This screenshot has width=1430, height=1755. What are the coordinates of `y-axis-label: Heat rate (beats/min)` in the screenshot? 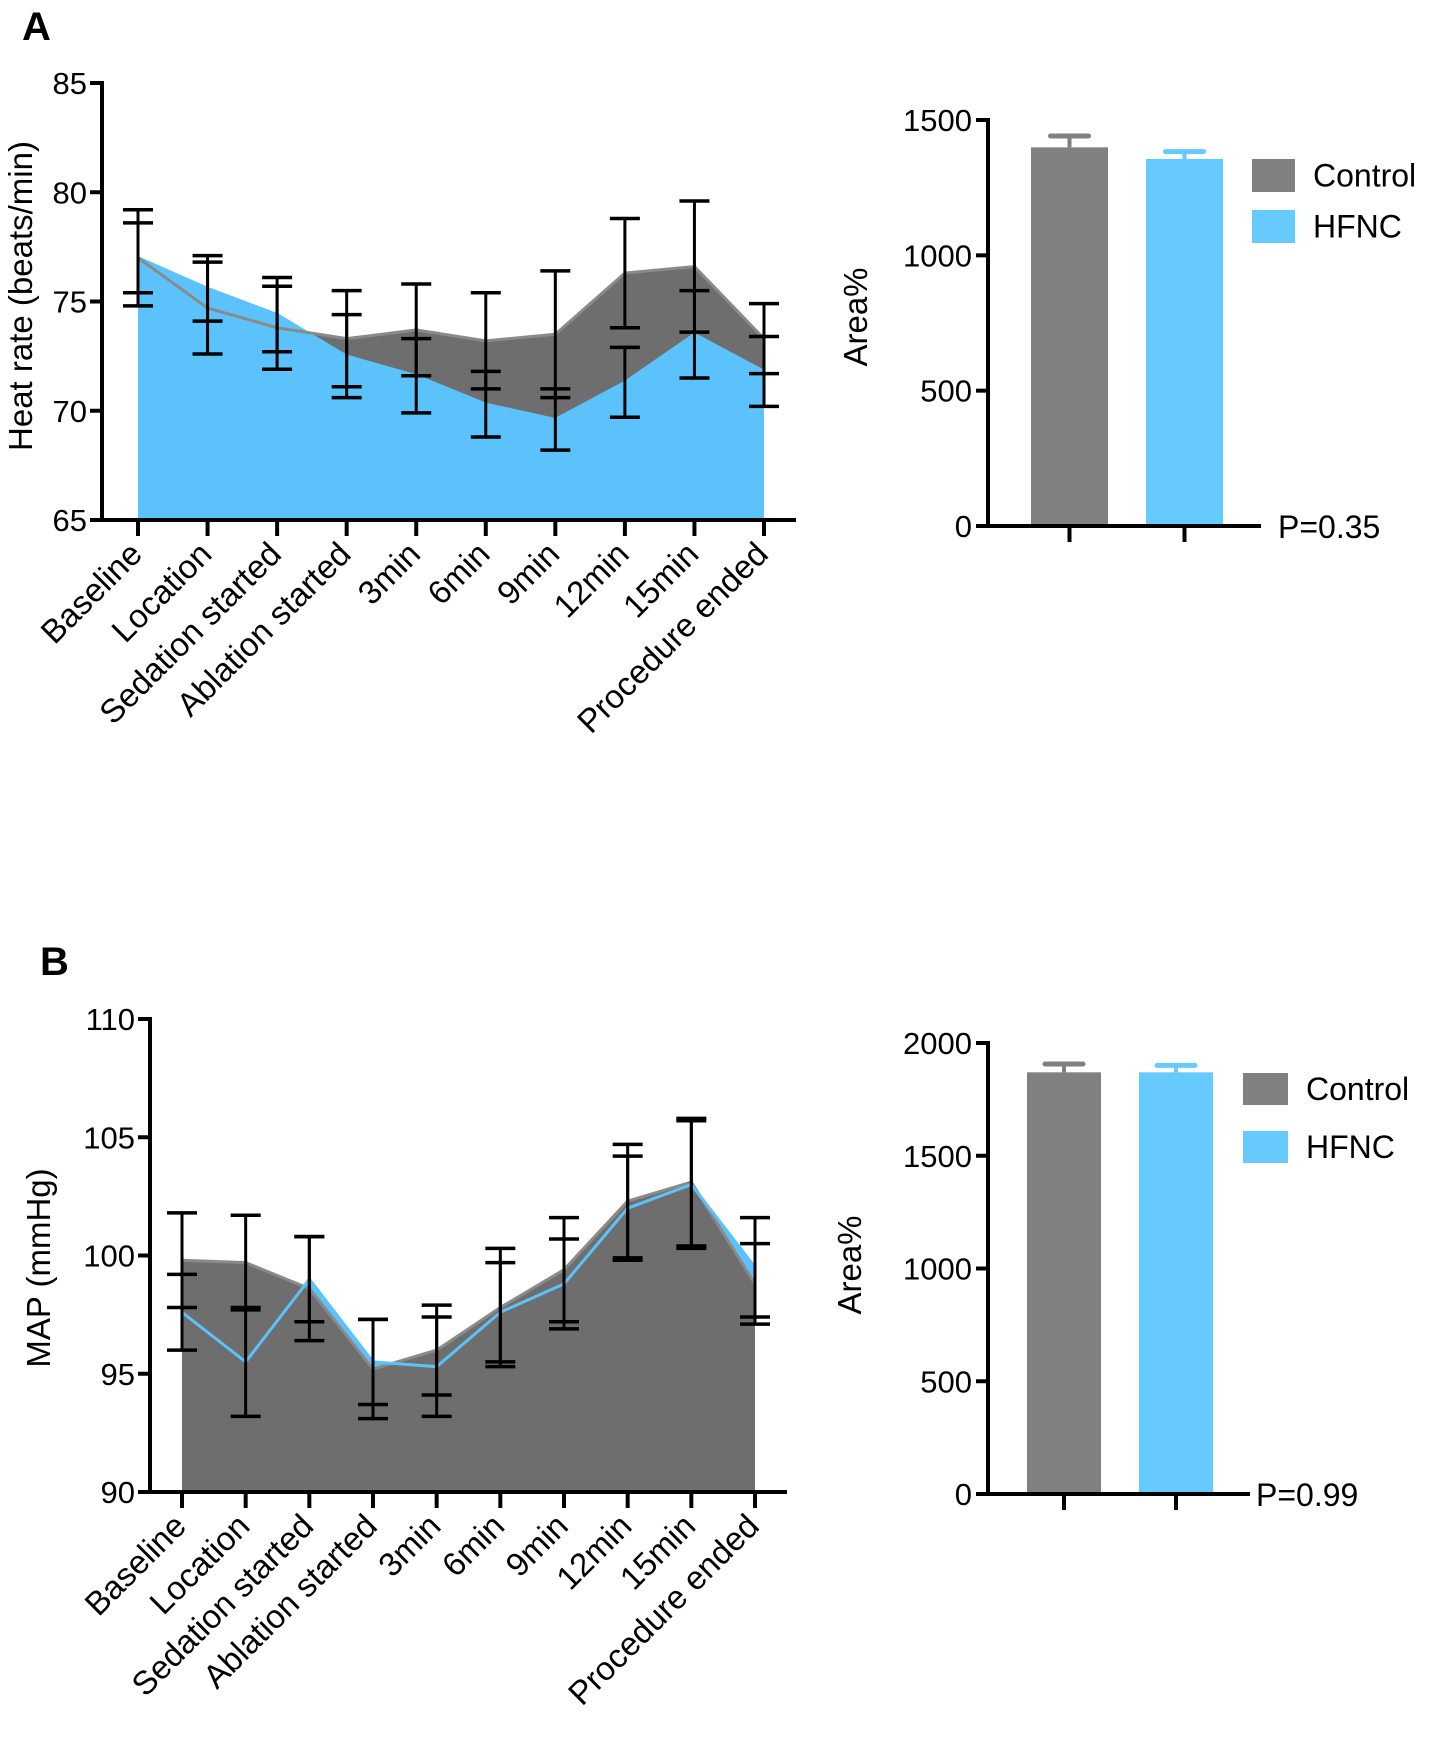 It's located at (20, 296).